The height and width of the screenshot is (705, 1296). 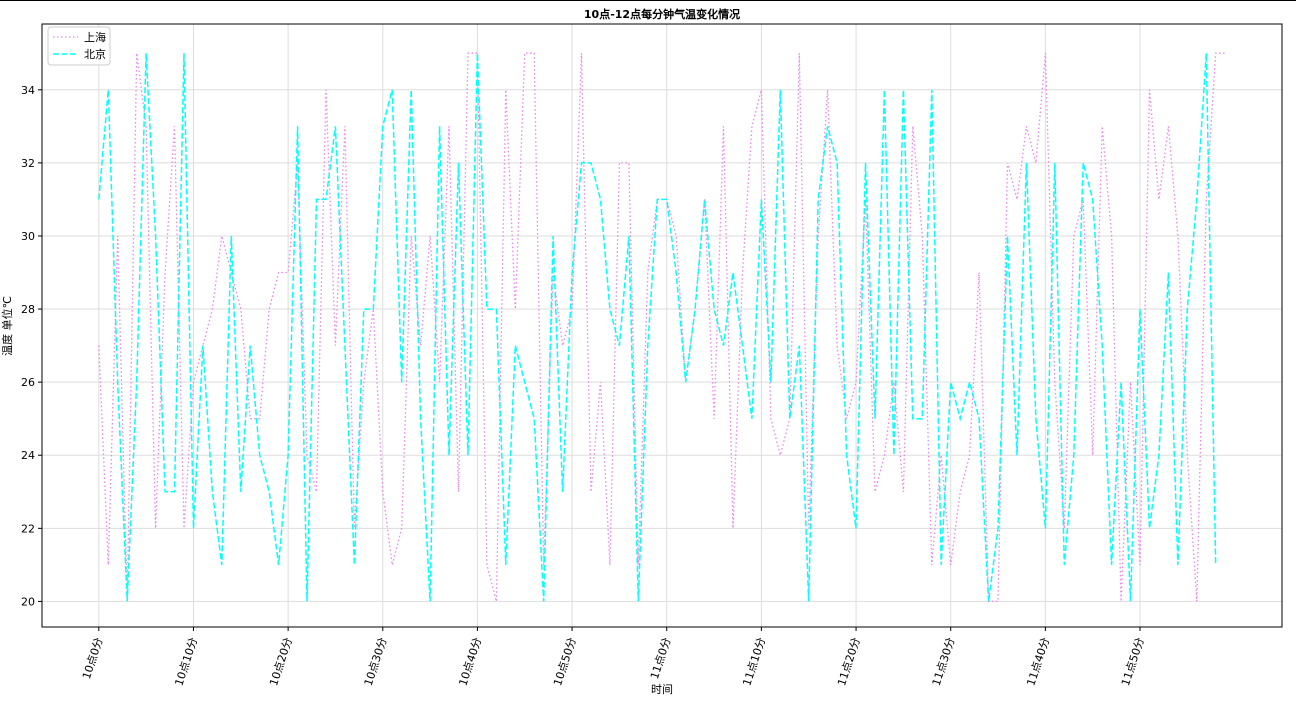 I want to click on y-axis-ticks: 20 22 24 26 28 30 32 34, so click(x=31, y=346).